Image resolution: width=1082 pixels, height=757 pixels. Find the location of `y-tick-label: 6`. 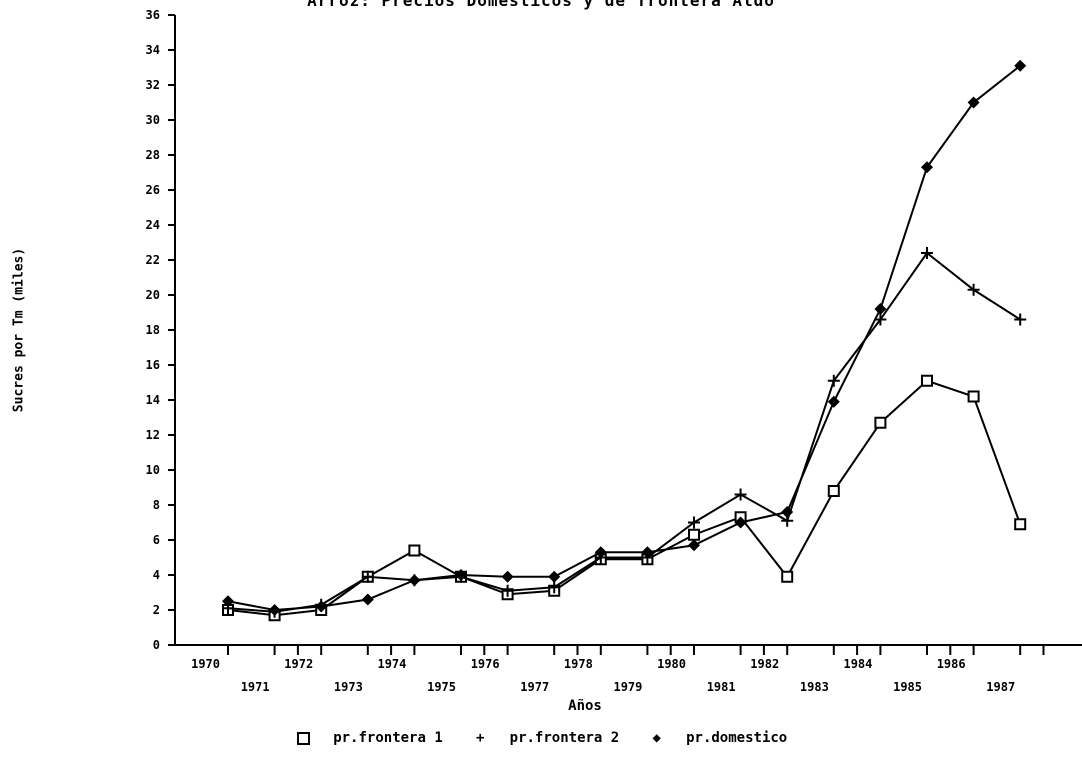

y-tick-label: 6 is located at coordinates (156, 540).